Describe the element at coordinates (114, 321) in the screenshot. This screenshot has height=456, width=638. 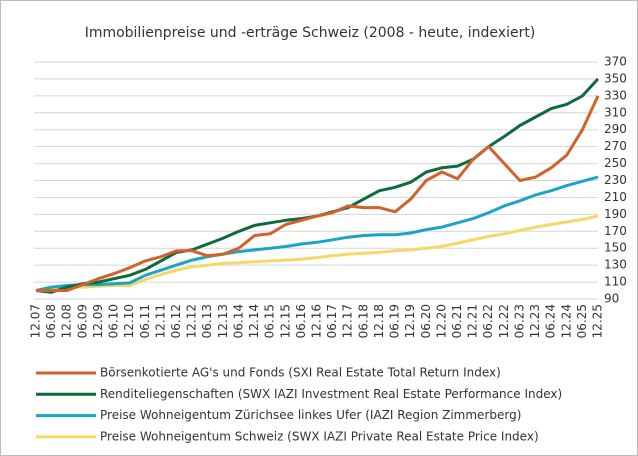
I see `x-tick-label: 06.10` at that location.